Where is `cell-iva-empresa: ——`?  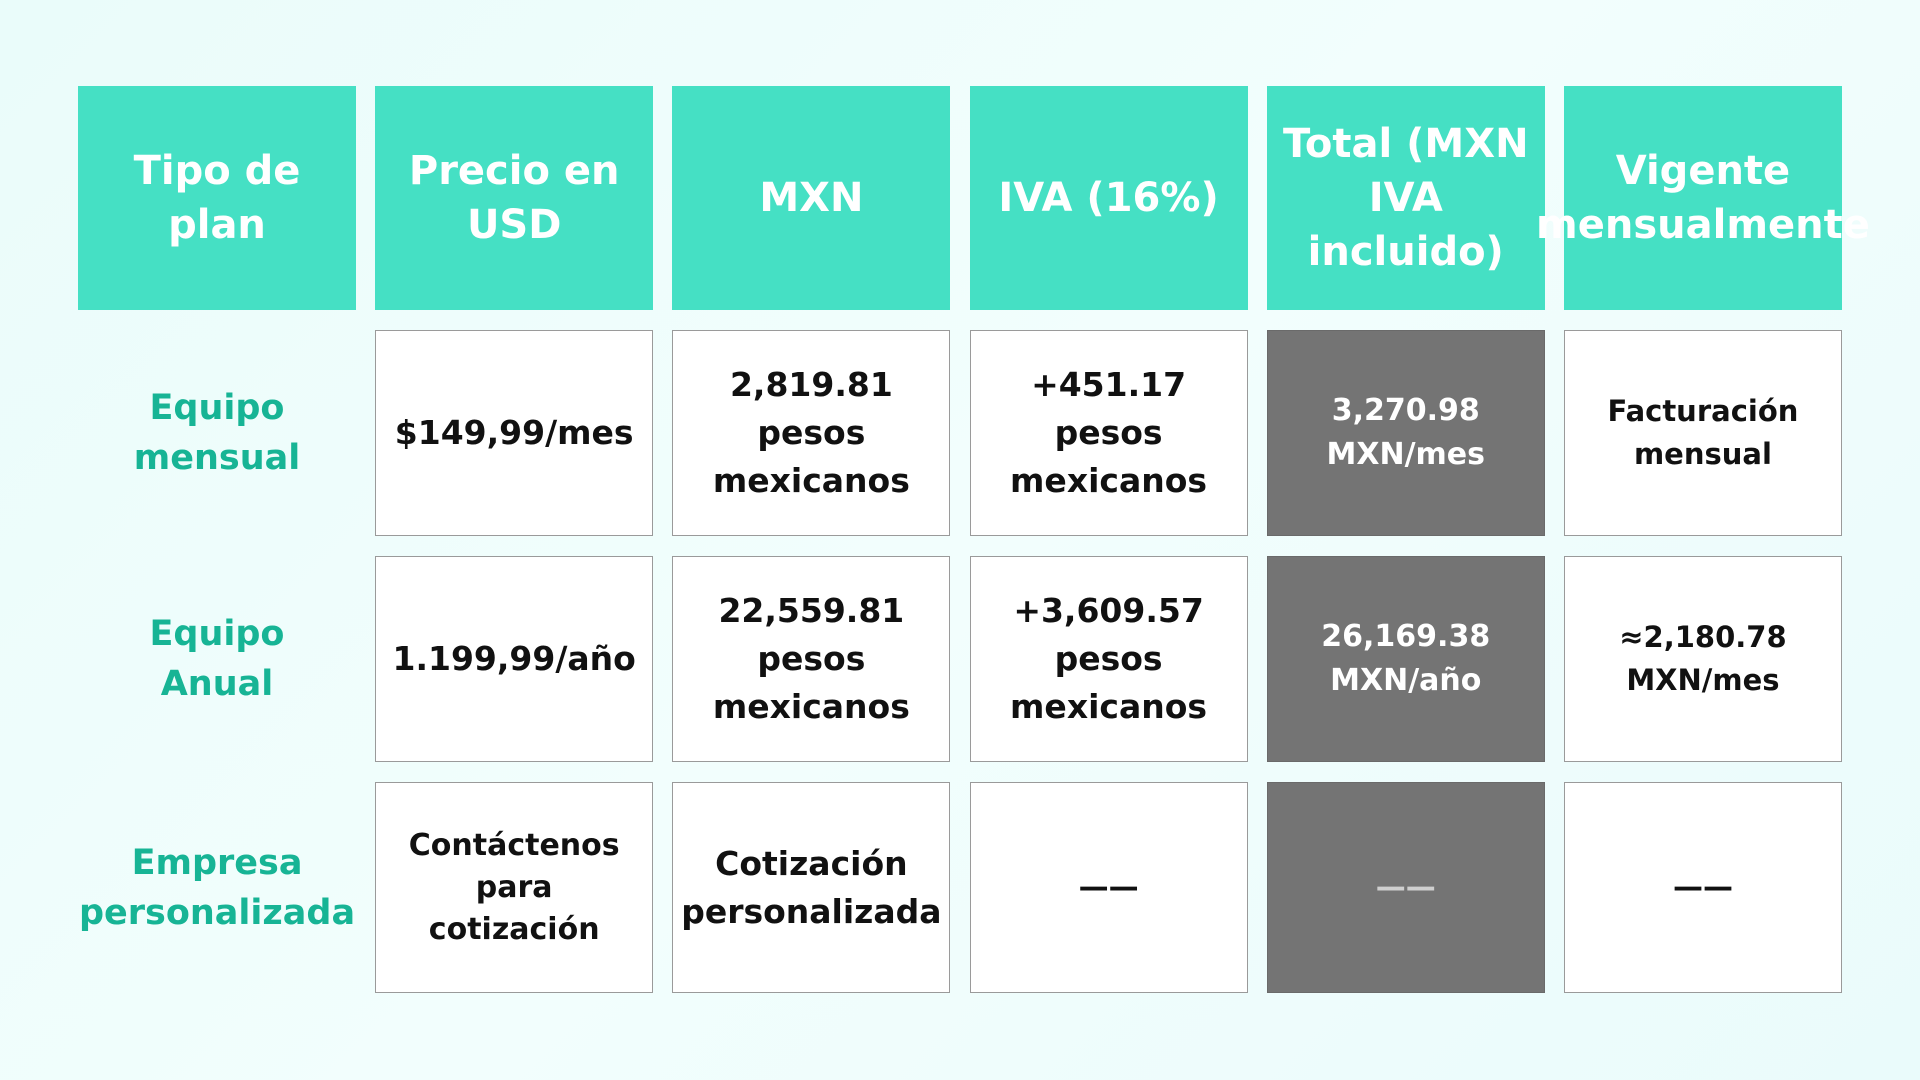 cell-iva-empresa: —— is located at coordinates (1108, 887).